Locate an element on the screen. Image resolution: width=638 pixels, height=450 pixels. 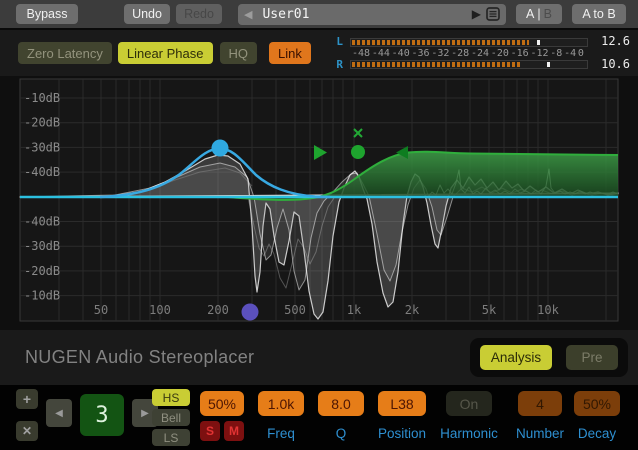
meter-scale-tick: -16 is located at coordinates (519, 53).